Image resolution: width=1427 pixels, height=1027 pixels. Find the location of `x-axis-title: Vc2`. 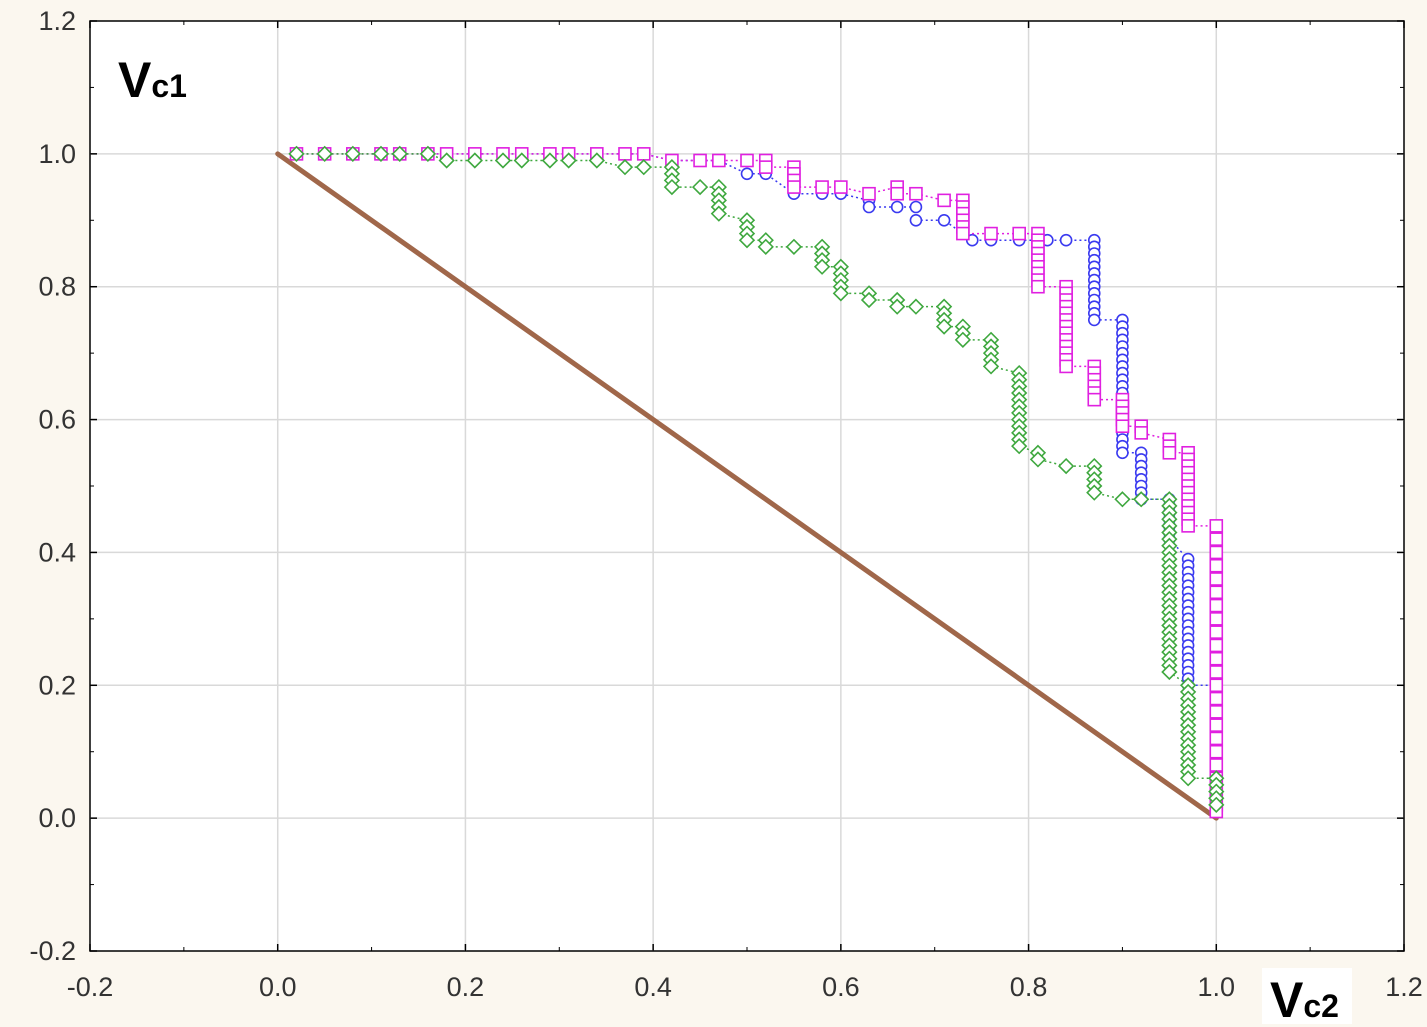

x-axis-title: Vc2 is located at coordinates (1304, 999).